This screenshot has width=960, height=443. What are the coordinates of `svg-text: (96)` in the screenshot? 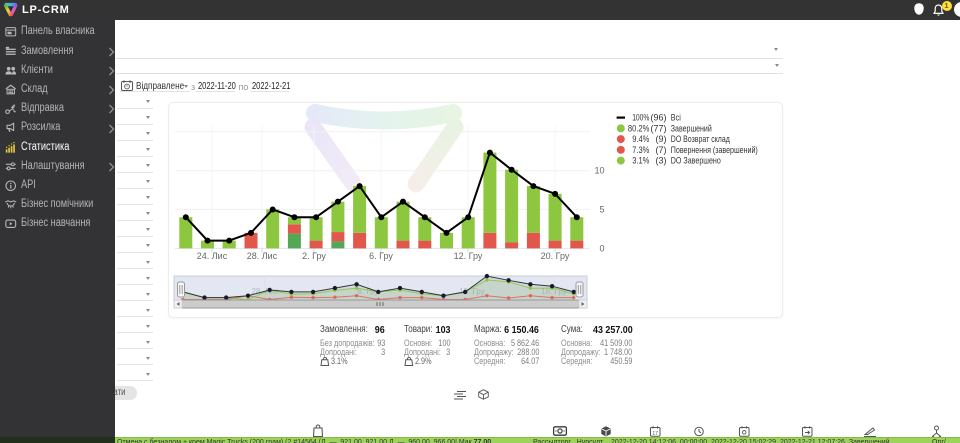 It's located at (658, 118).